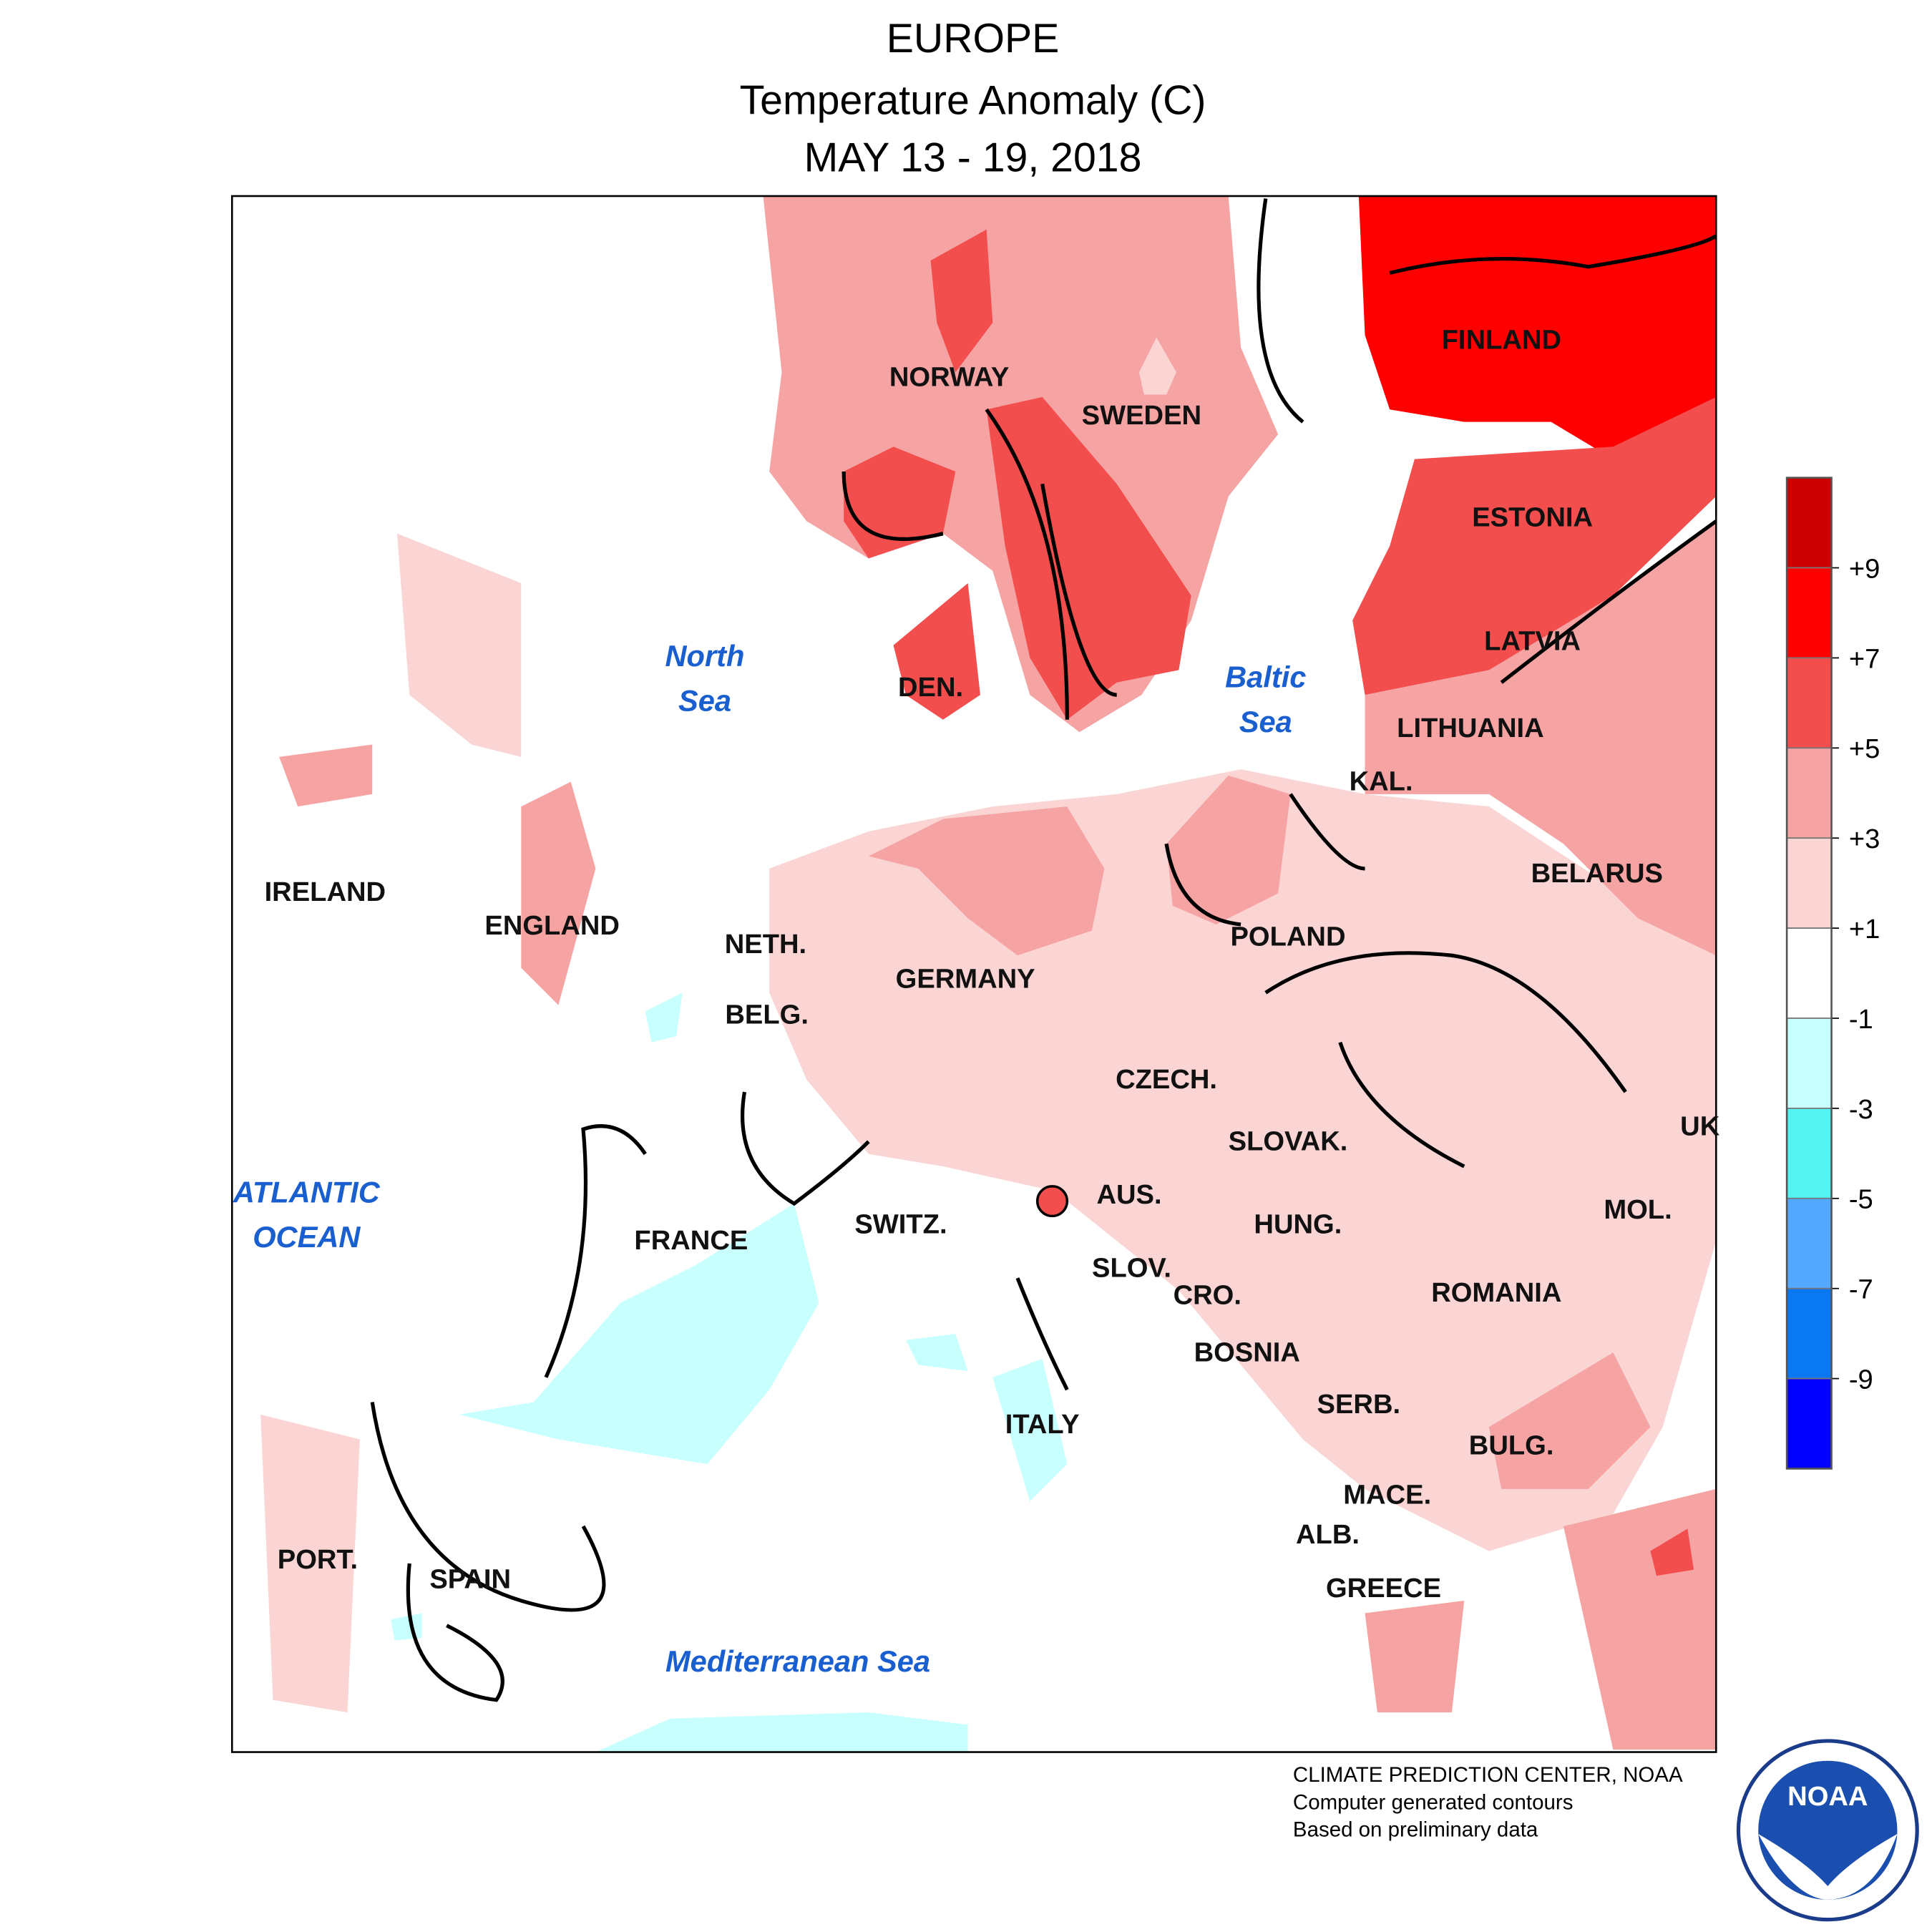 This screenshot has width=1932, height=1932. Describe the element at coordinates (1496, 1292) in the screenshot. I see `country-label: ROMANIA` at that location.